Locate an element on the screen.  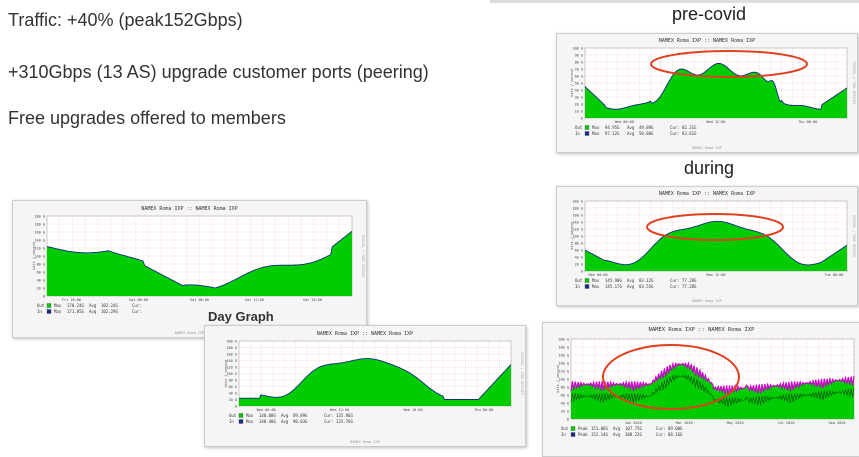
legend-max: 152.14G is located at coordinates (599, 434).